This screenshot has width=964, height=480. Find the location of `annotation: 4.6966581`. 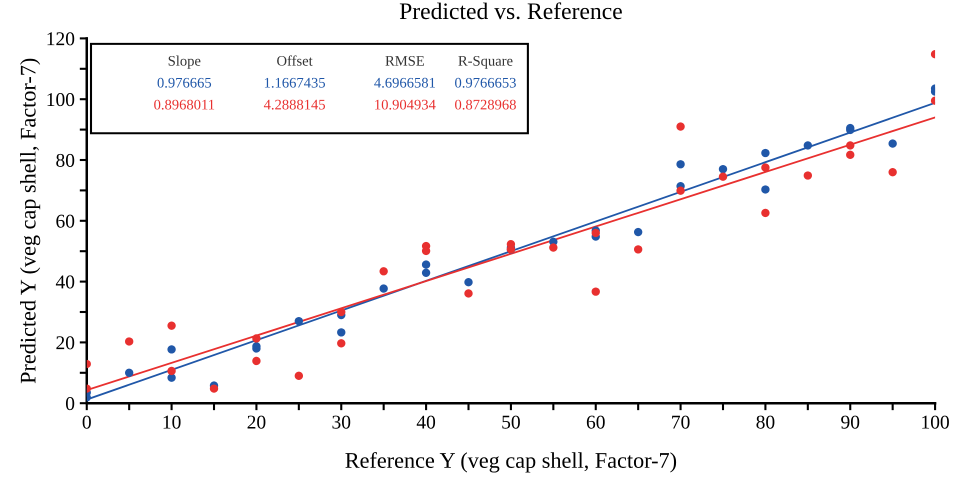

annotation: 4.6966581 is located at coordinates (404, 83).